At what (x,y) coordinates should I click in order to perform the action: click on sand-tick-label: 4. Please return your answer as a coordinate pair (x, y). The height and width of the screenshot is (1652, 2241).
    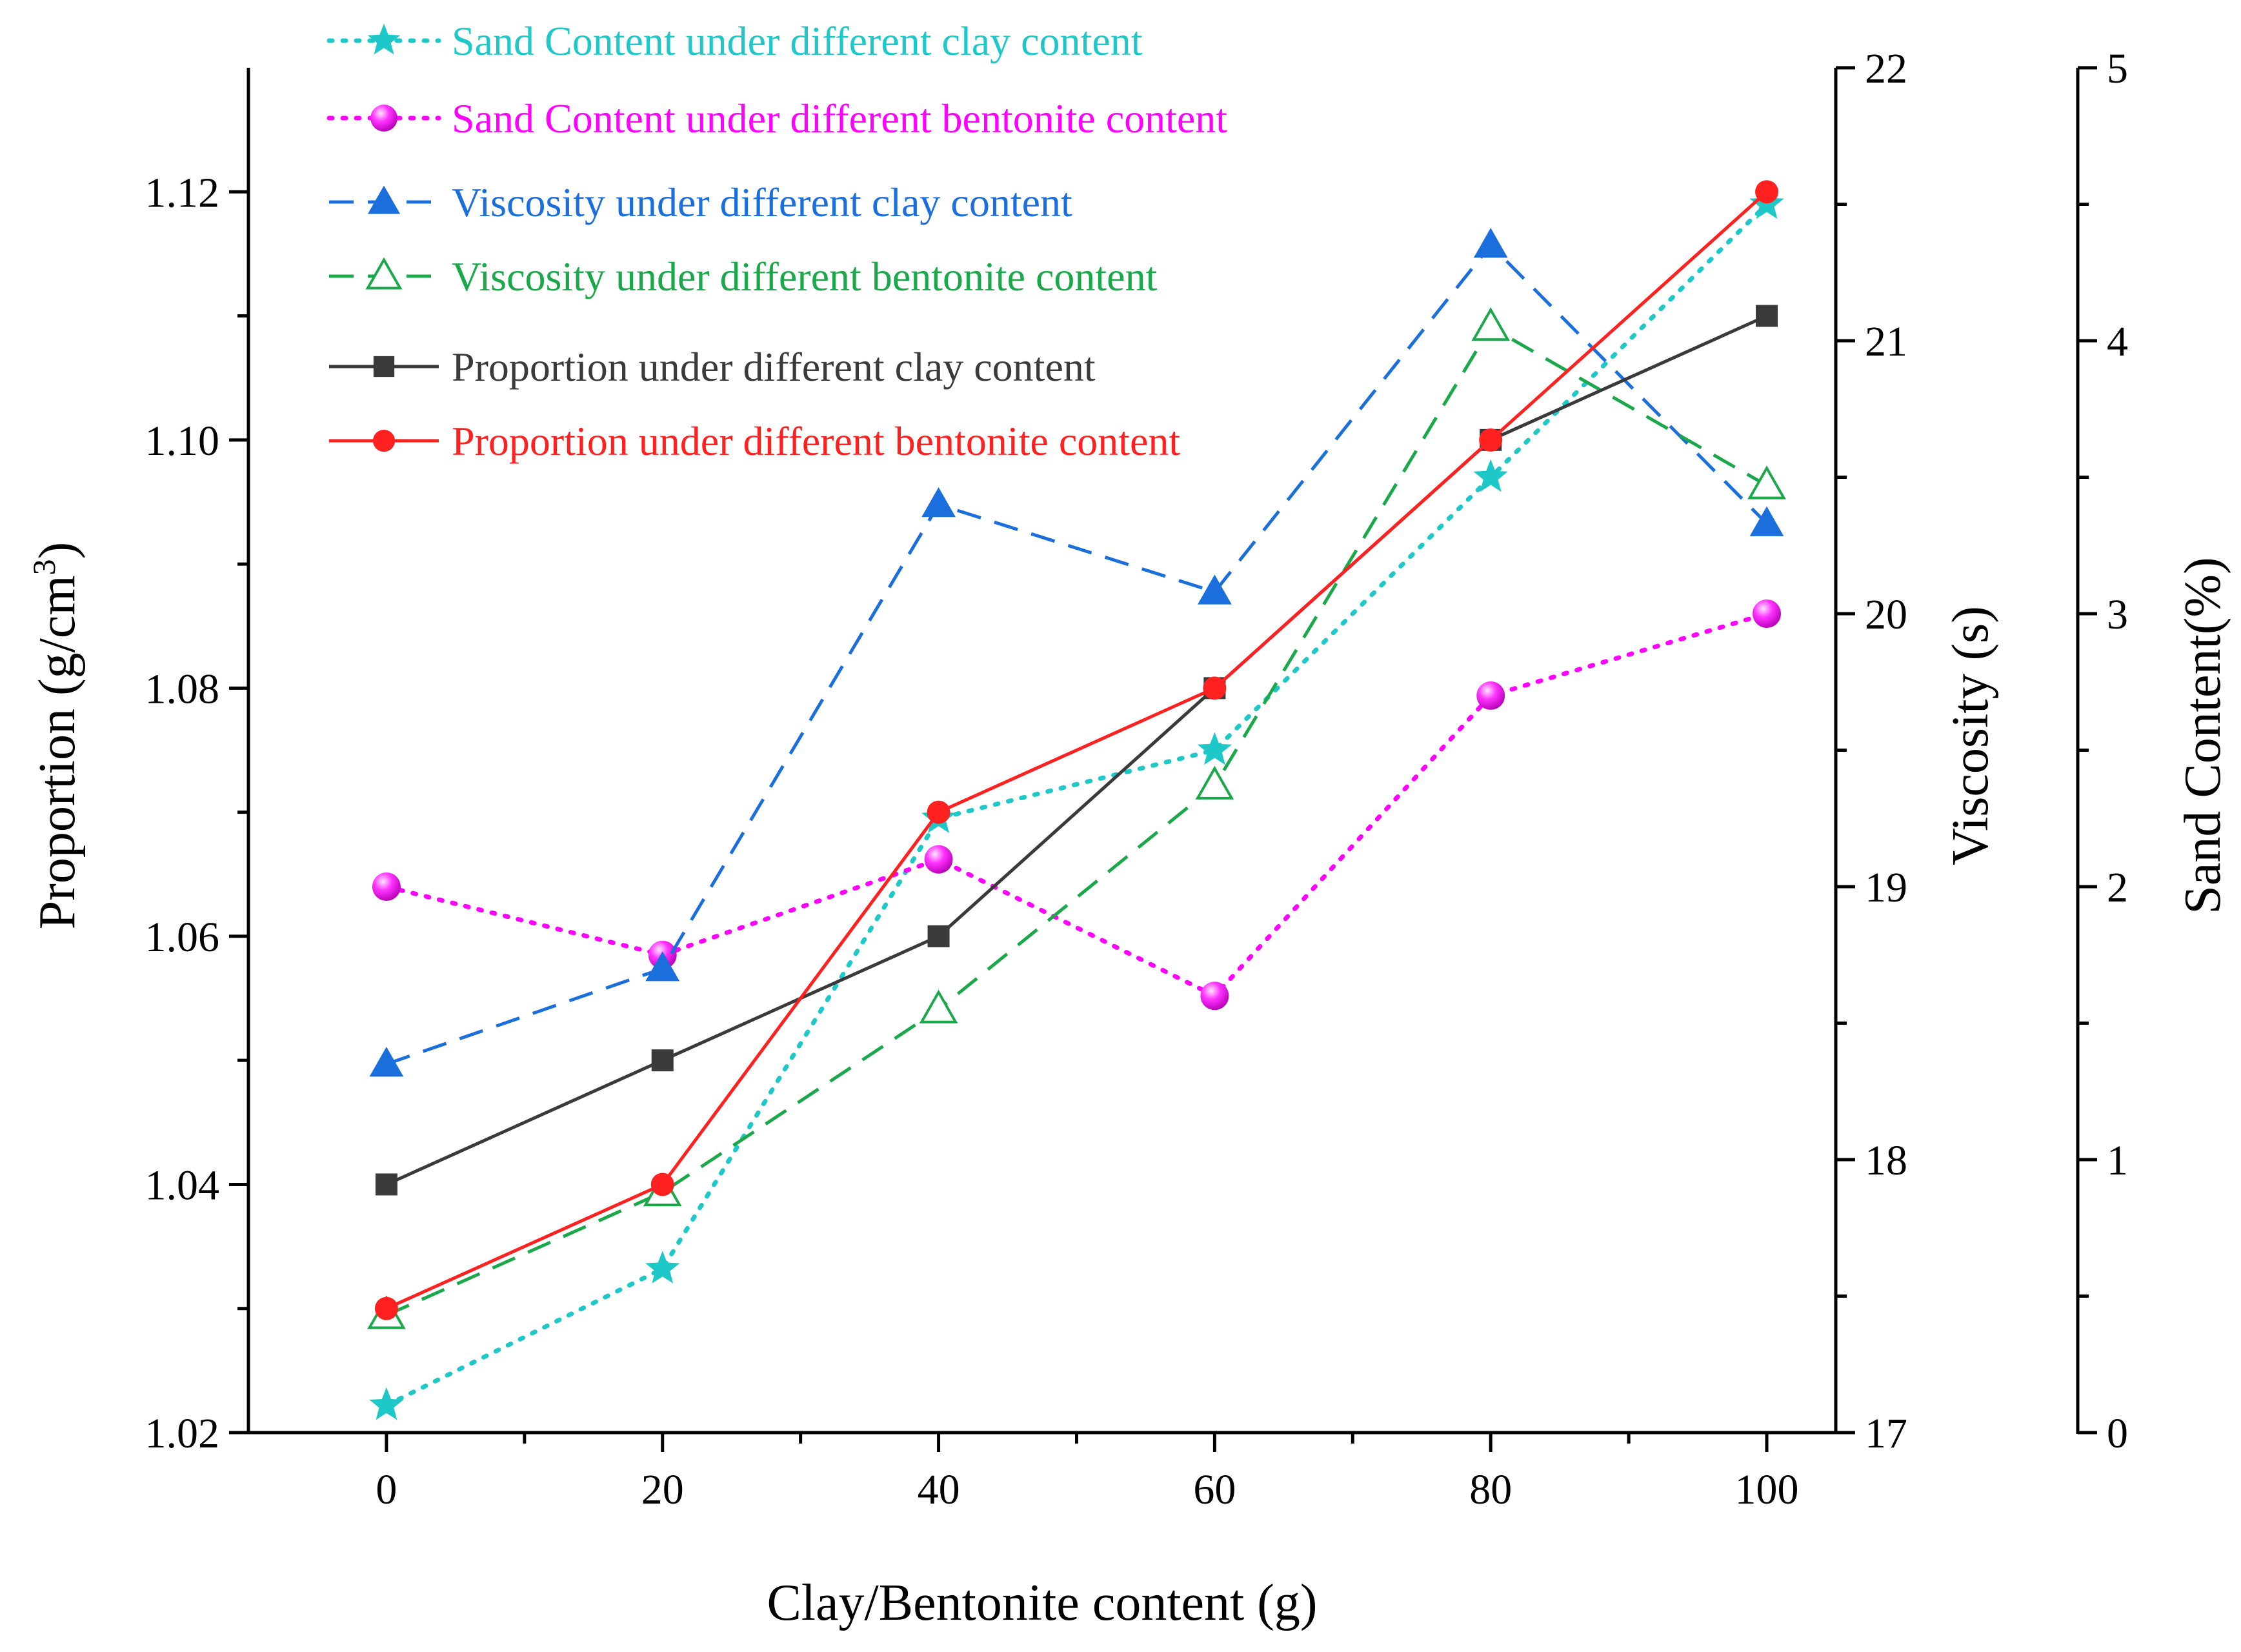
    Looking at the image, I should click on (2118, 341).